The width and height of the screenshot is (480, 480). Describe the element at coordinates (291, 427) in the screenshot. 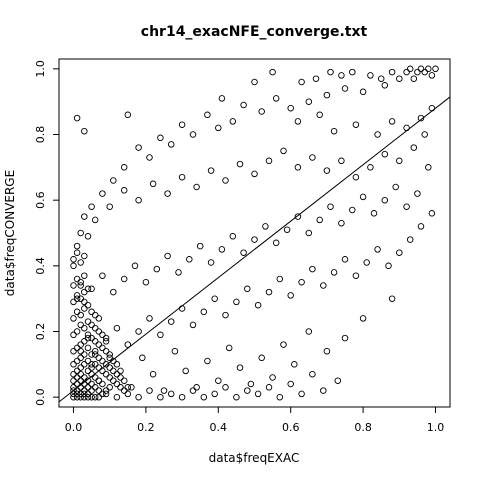

I see `x-tick-label: 0.6` at that location.